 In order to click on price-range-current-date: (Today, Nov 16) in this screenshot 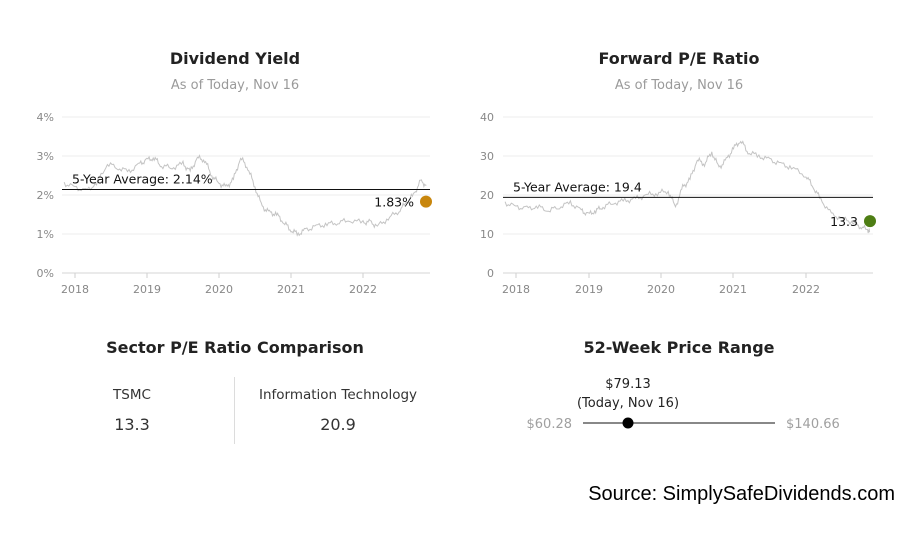, I will do `click(628, 403)`.